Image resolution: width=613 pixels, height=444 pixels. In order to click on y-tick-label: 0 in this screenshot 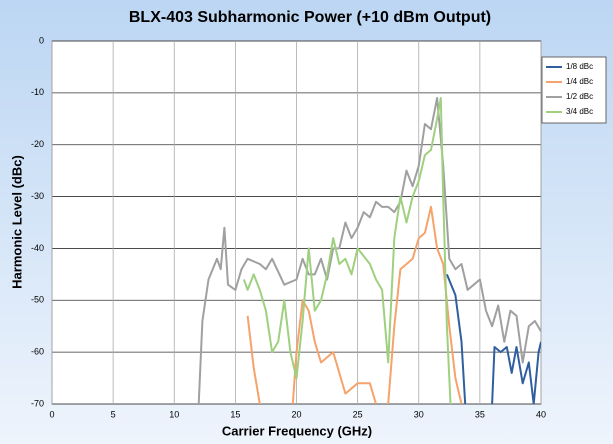, I will do `click(41, 40)`.